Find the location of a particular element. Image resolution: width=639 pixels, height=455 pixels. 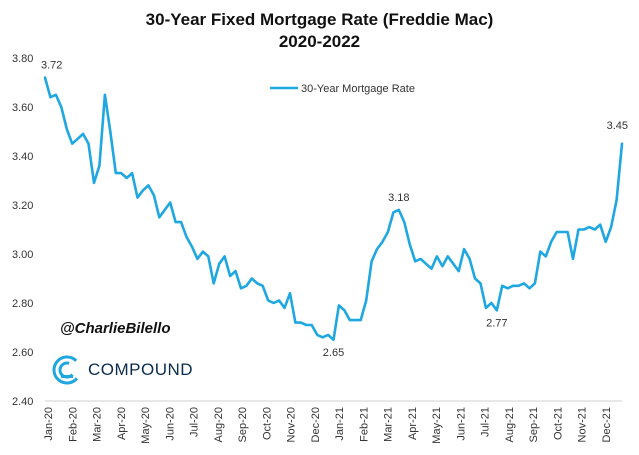

x-tick-label: Jan-20 is located at coordinates (49, 424).